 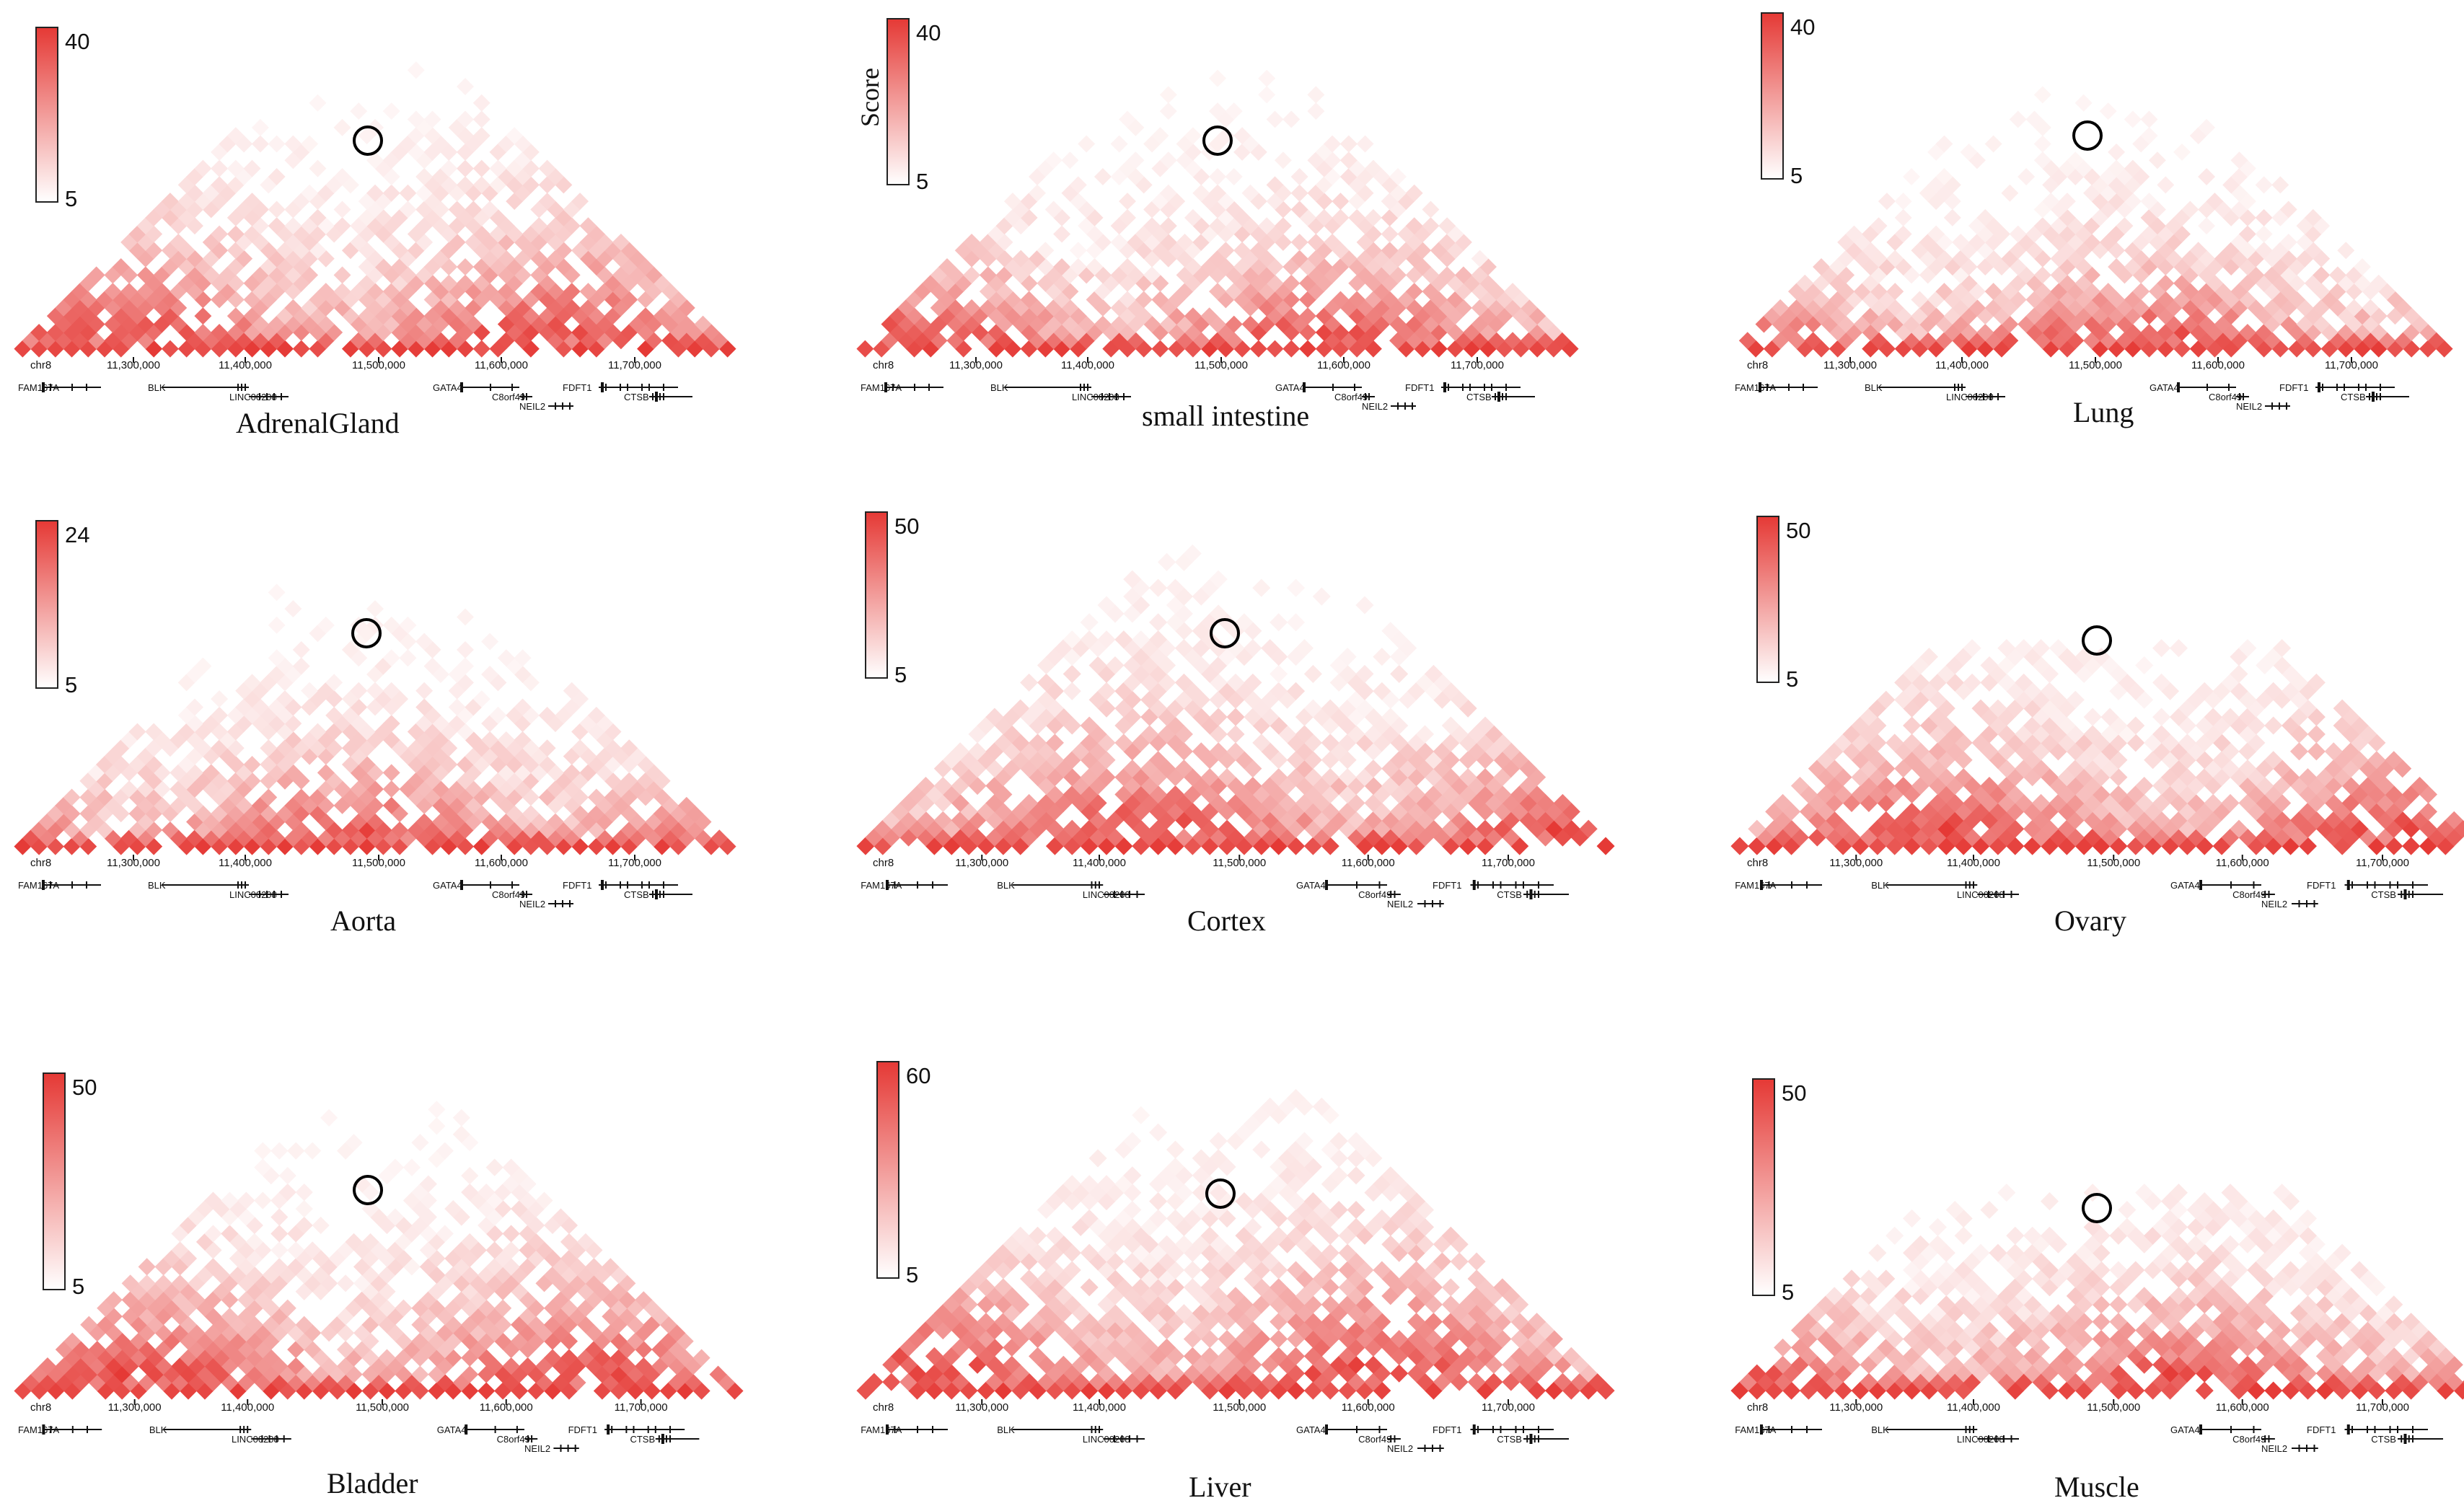 What do you see at coordinates (85, 1087) in the screenshot?
I see `colorbar-max-label: 50` at bounding box center [85, 1087].